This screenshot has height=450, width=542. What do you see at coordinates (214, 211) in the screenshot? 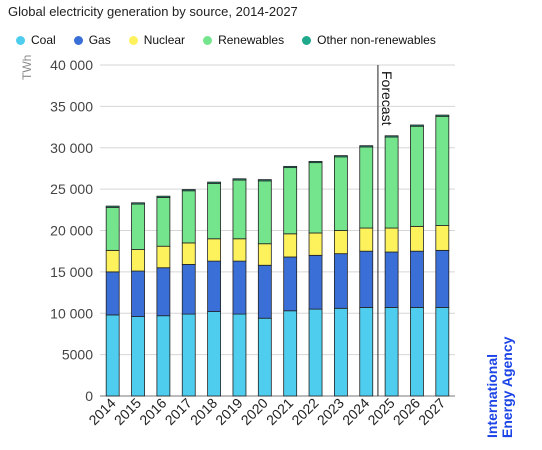
I see `bar-renewables-2018` at bounding box center [214, 211].